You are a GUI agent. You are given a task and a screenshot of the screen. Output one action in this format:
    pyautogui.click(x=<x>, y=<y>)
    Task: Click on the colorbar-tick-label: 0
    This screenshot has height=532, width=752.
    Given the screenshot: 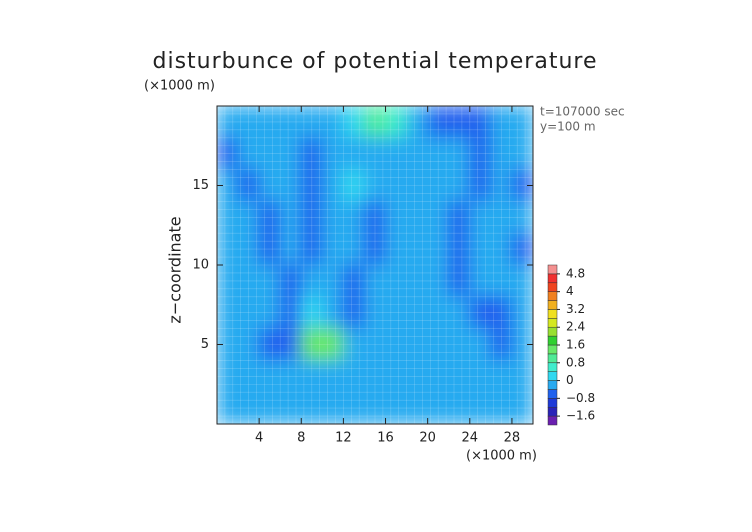 What is the action you would take?
    pyautogui.click(x=570, y=380)
    